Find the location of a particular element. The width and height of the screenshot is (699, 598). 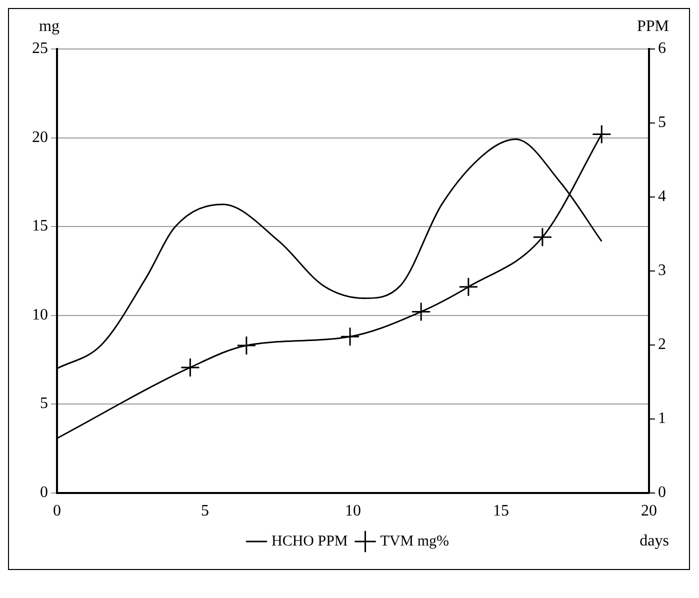

x-tick-label: 20 is located at coordinates (649, 511).